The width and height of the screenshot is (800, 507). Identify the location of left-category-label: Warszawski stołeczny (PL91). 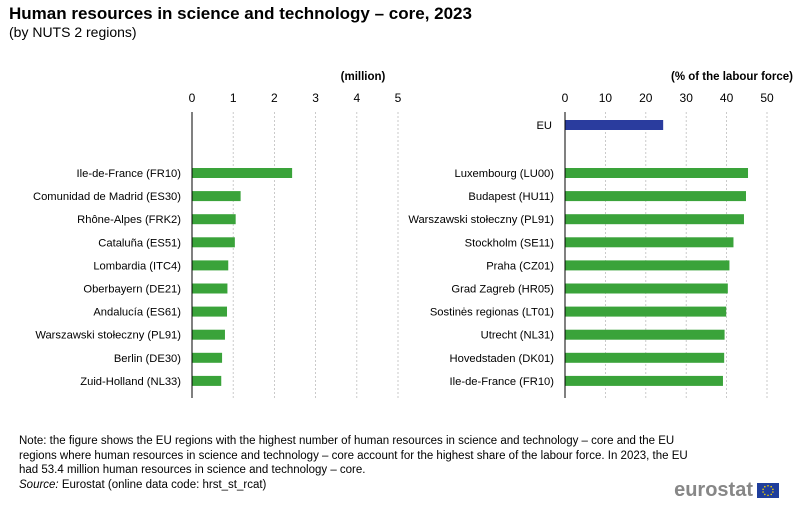
(108, 336).